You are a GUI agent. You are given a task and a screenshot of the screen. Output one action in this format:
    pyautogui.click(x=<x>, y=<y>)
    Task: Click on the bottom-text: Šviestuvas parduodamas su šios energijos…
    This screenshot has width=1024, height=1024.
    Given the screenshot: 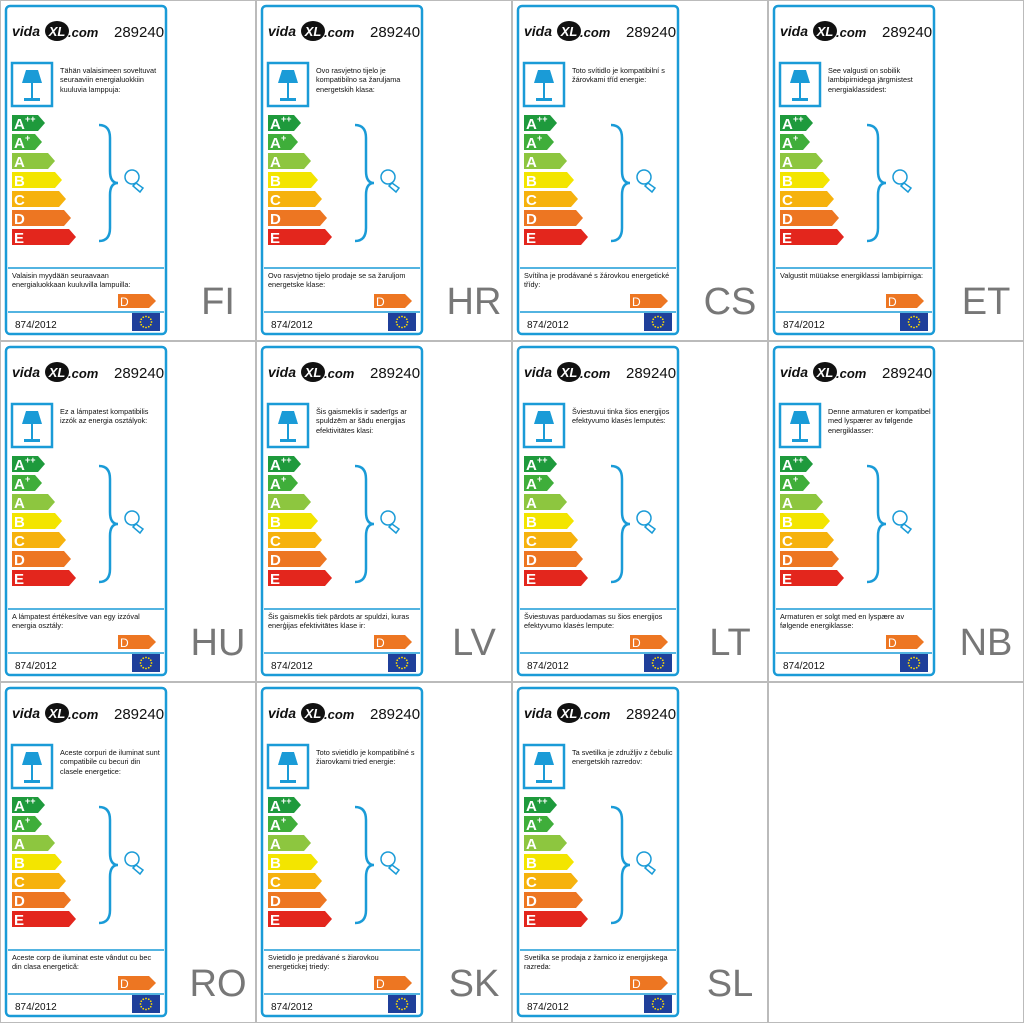 What is the action you would take?
    pyautogui.click(x=593, y=621)
    